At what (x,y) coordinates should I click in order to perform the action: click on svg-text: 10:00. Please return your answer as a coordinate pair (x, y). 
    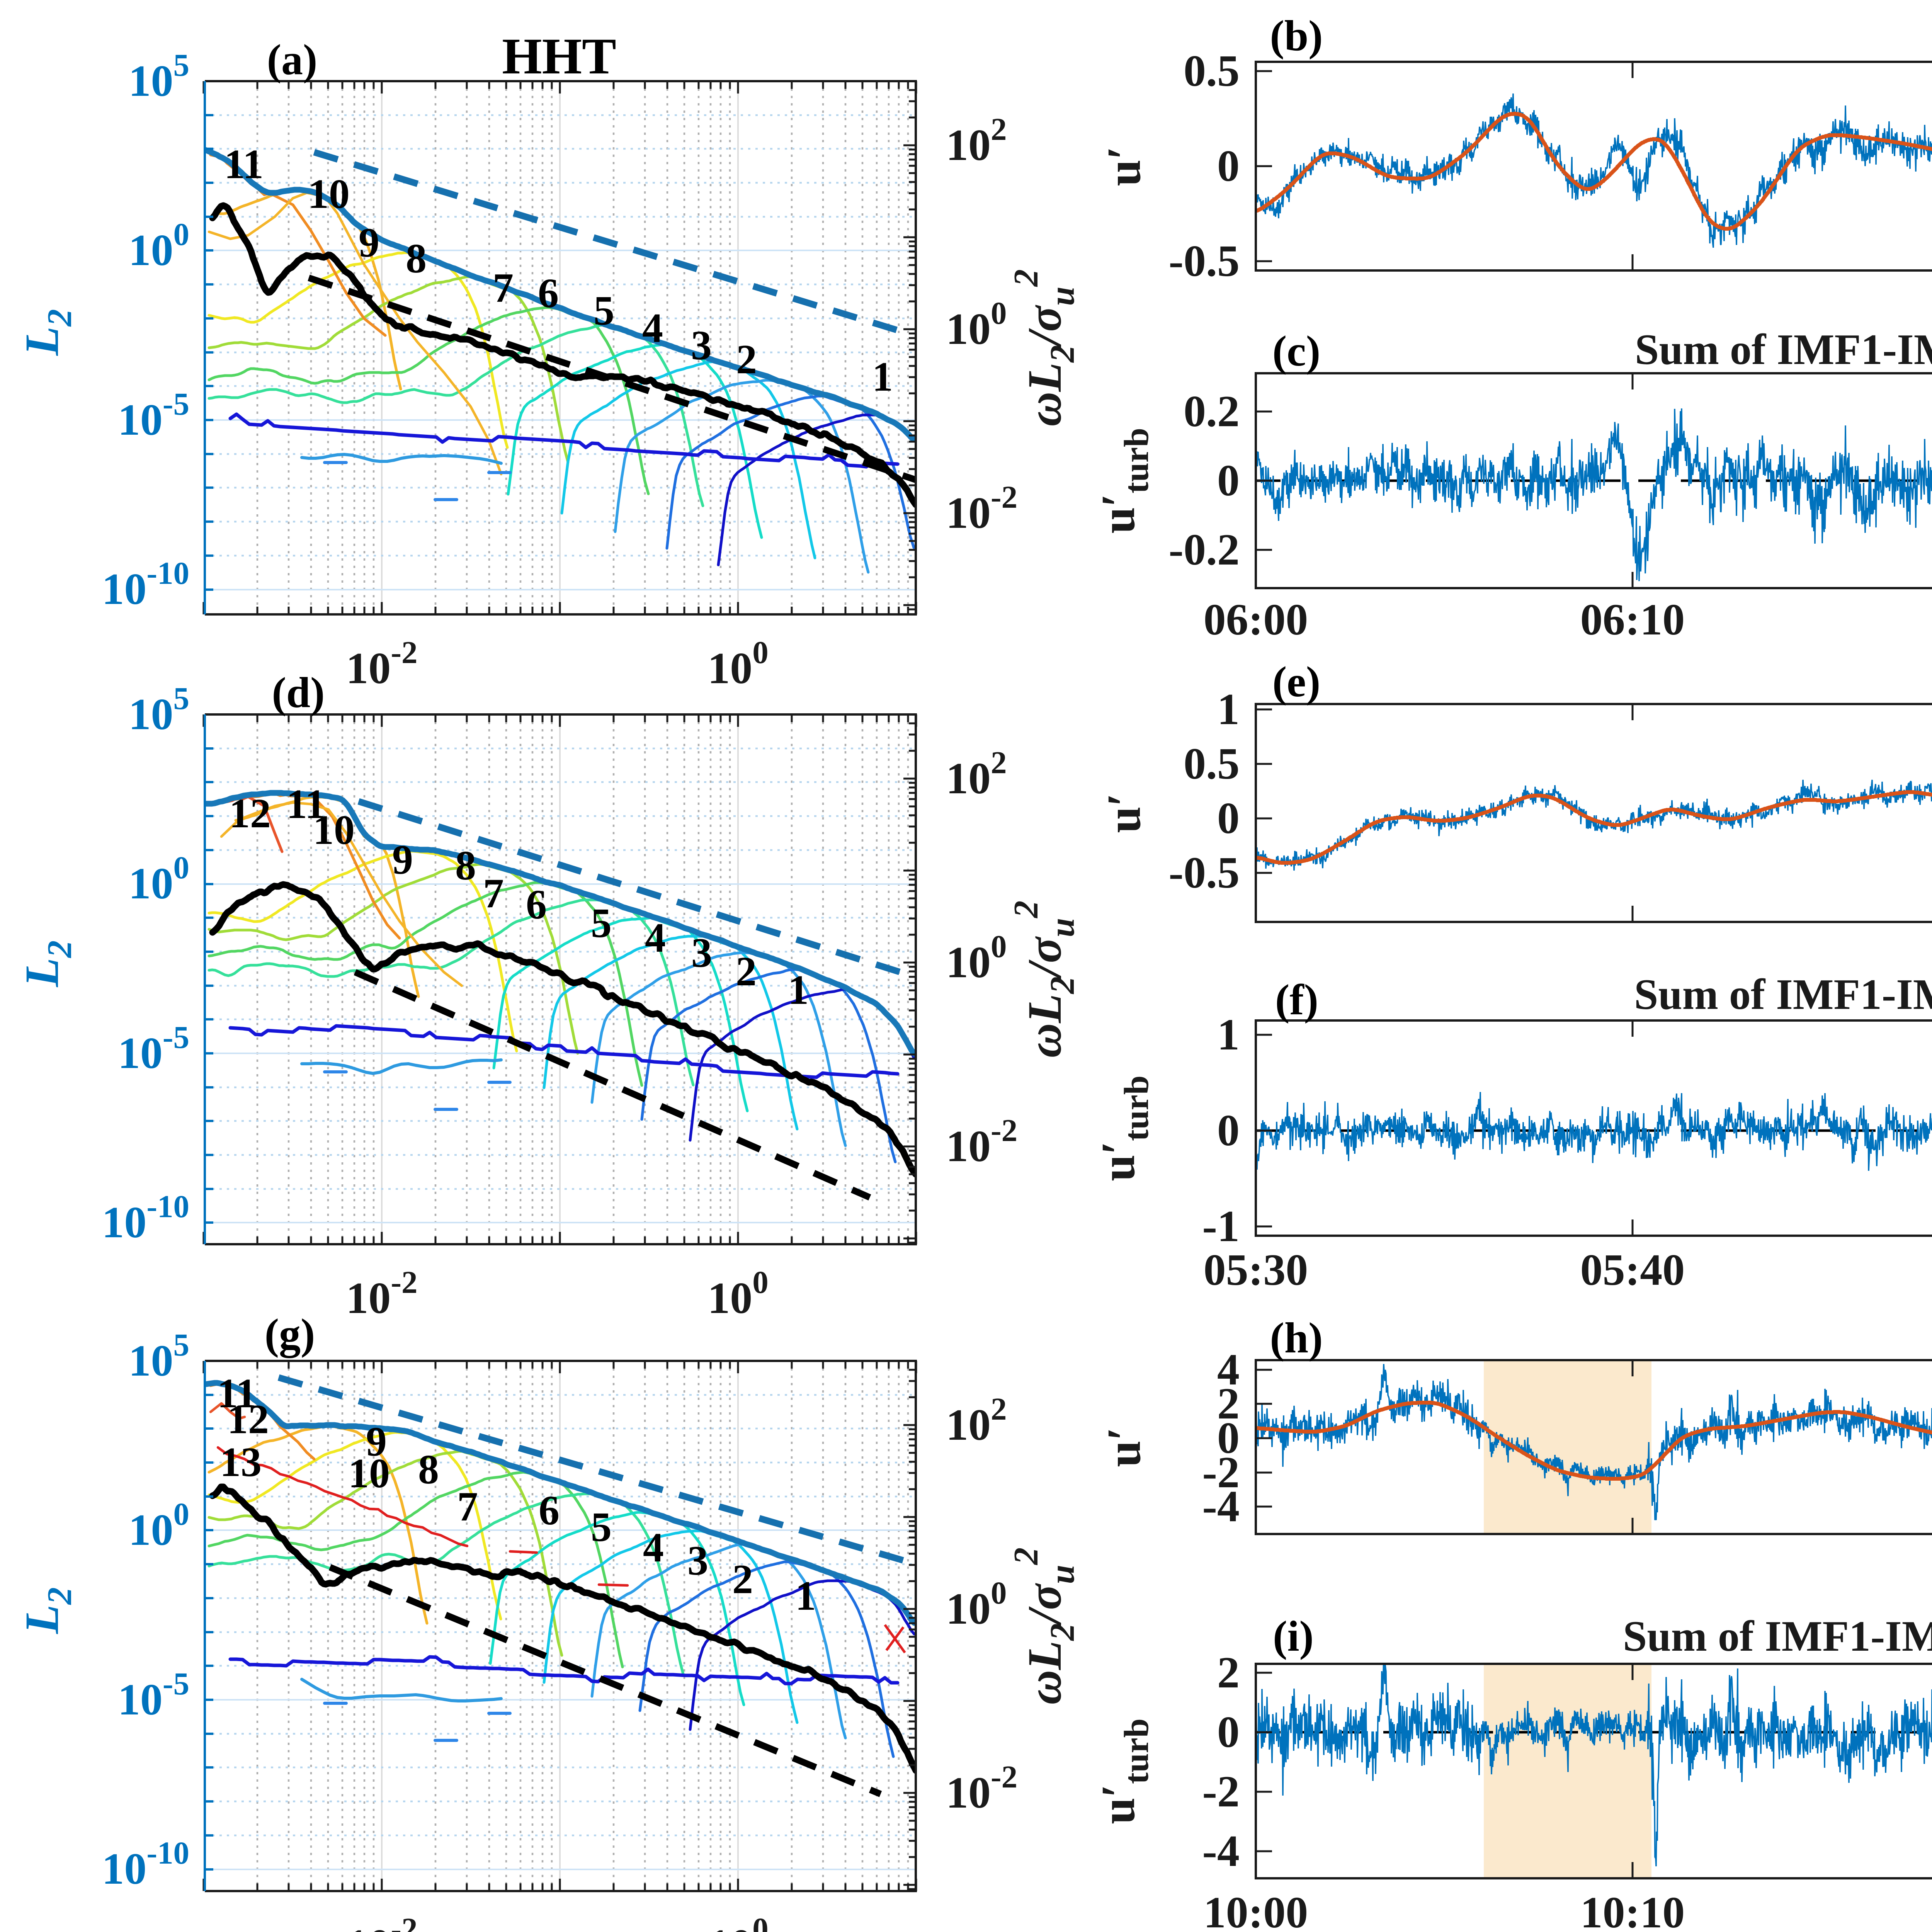
    Looking at the image, I should click on (1256, 1910).